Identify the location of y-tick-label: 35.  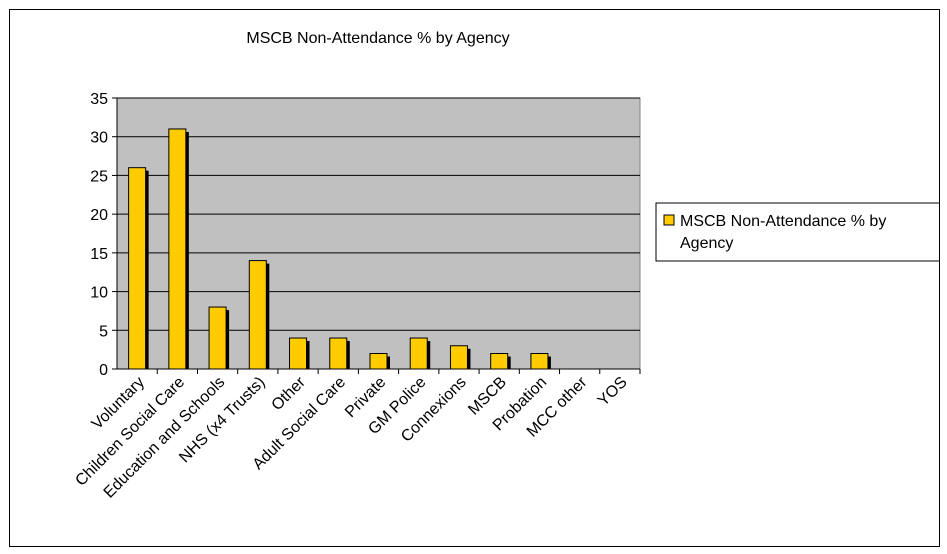
(99, 99).